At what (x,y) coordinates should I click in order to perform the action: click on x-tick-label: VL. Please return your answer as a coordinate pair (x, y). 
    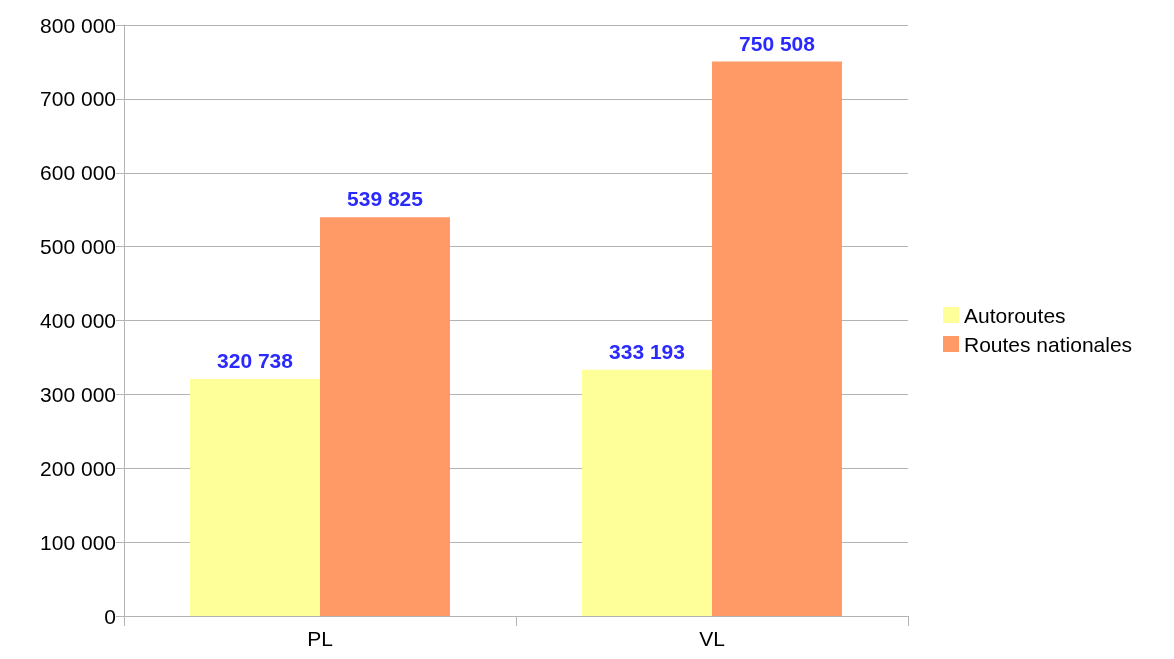
    Looking at the image, I should click on (712, 638).